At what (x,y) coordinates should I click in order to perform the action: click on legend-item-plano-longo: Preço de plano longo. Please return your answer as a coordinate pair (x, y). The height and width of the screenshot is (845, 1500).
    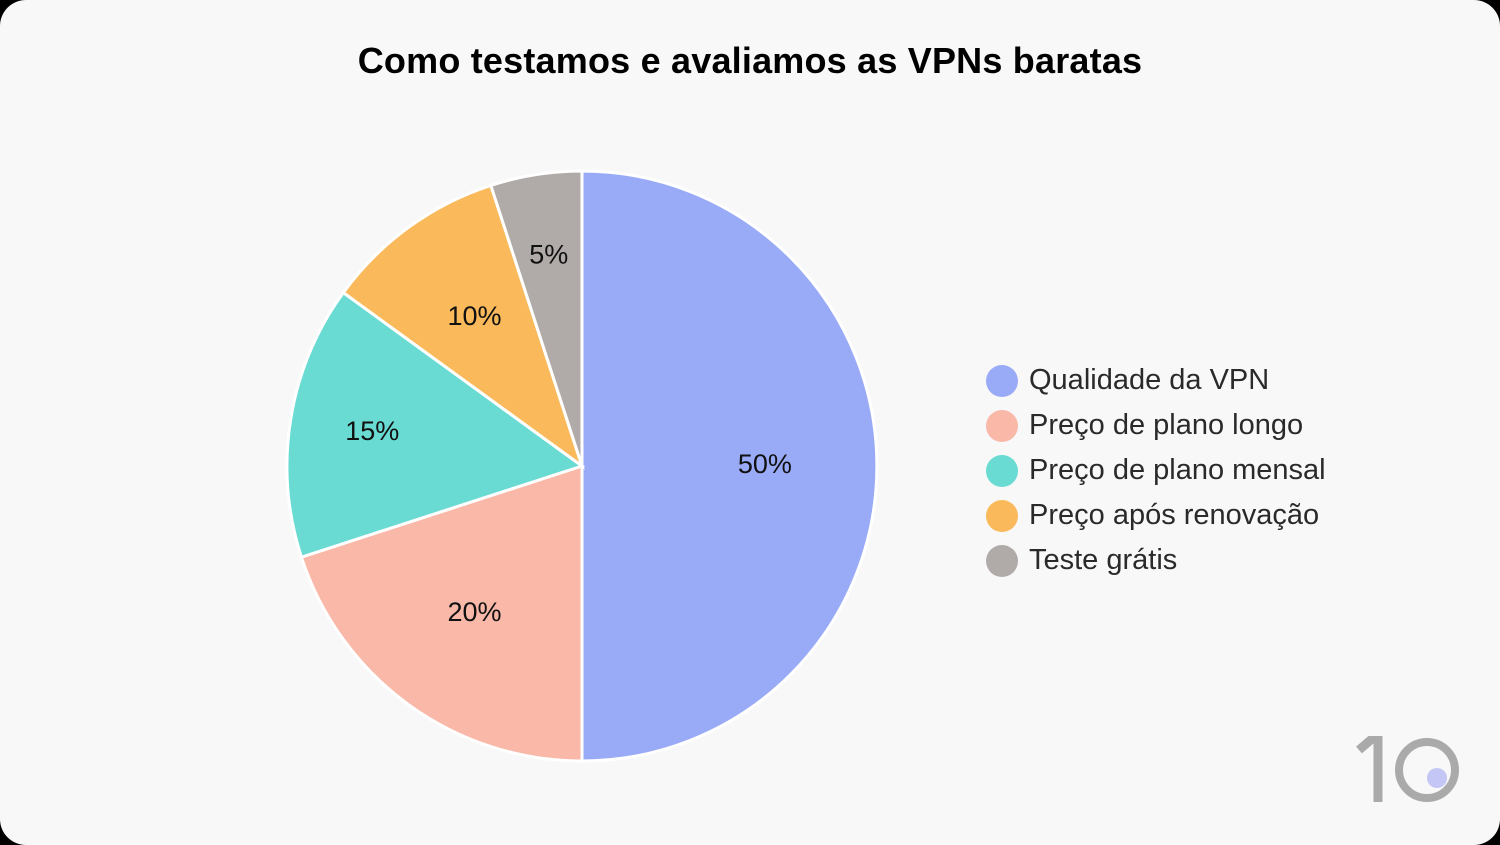
    Looking at the image, I should click on (1156, 425).